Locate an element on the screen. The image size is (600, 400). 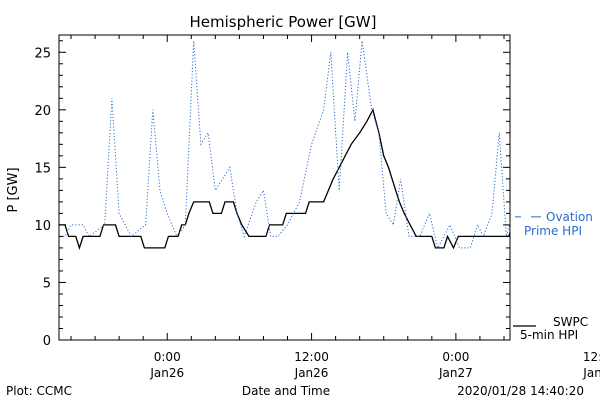
y-tick-label: 5 is located at coordinates (47, 283).